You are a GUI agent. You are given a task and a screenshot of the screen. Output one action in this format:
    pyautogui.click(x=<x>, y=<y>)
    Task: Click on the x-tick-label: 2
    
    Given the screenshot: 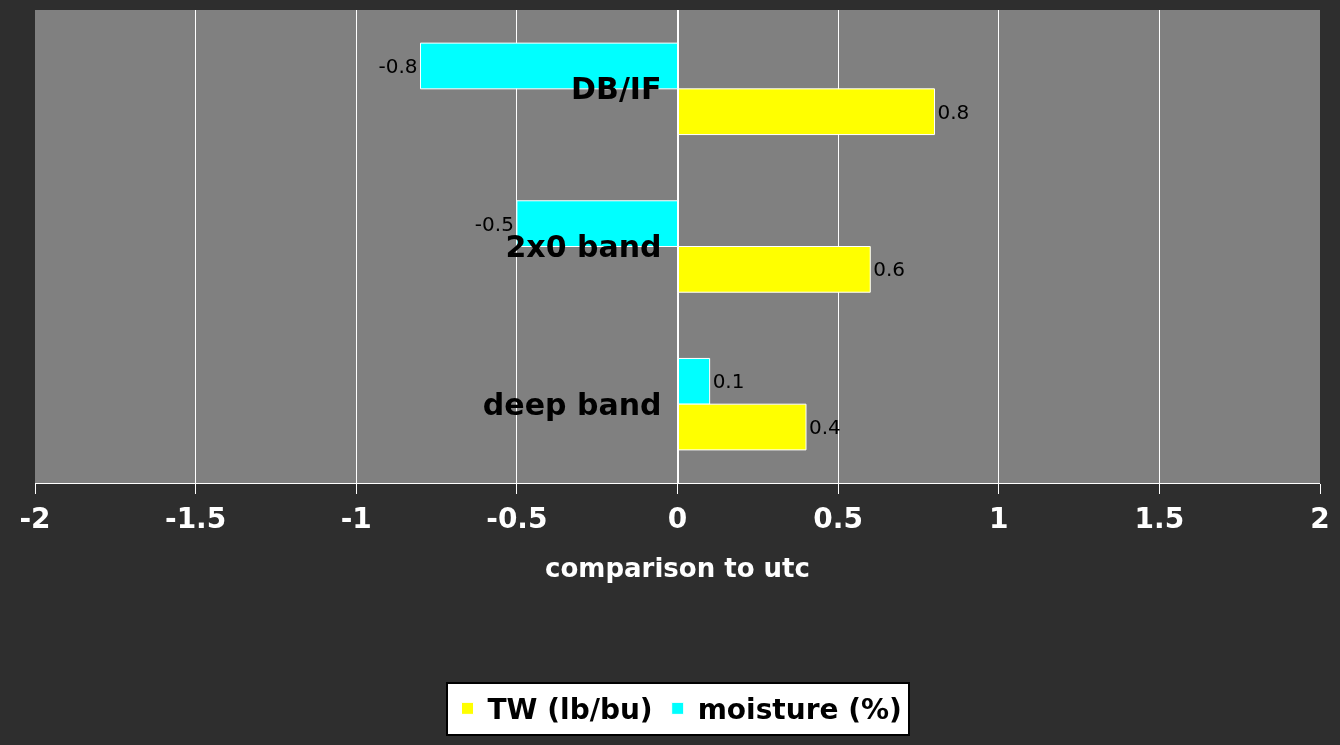 What is the action you would take?
    pyautogui.click(x=1320, y=518)
    